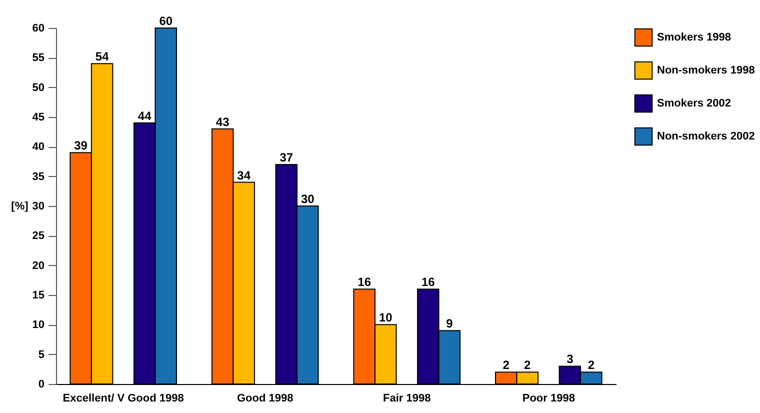  I want to click on y-tick-label: 40, so click(38, 147).